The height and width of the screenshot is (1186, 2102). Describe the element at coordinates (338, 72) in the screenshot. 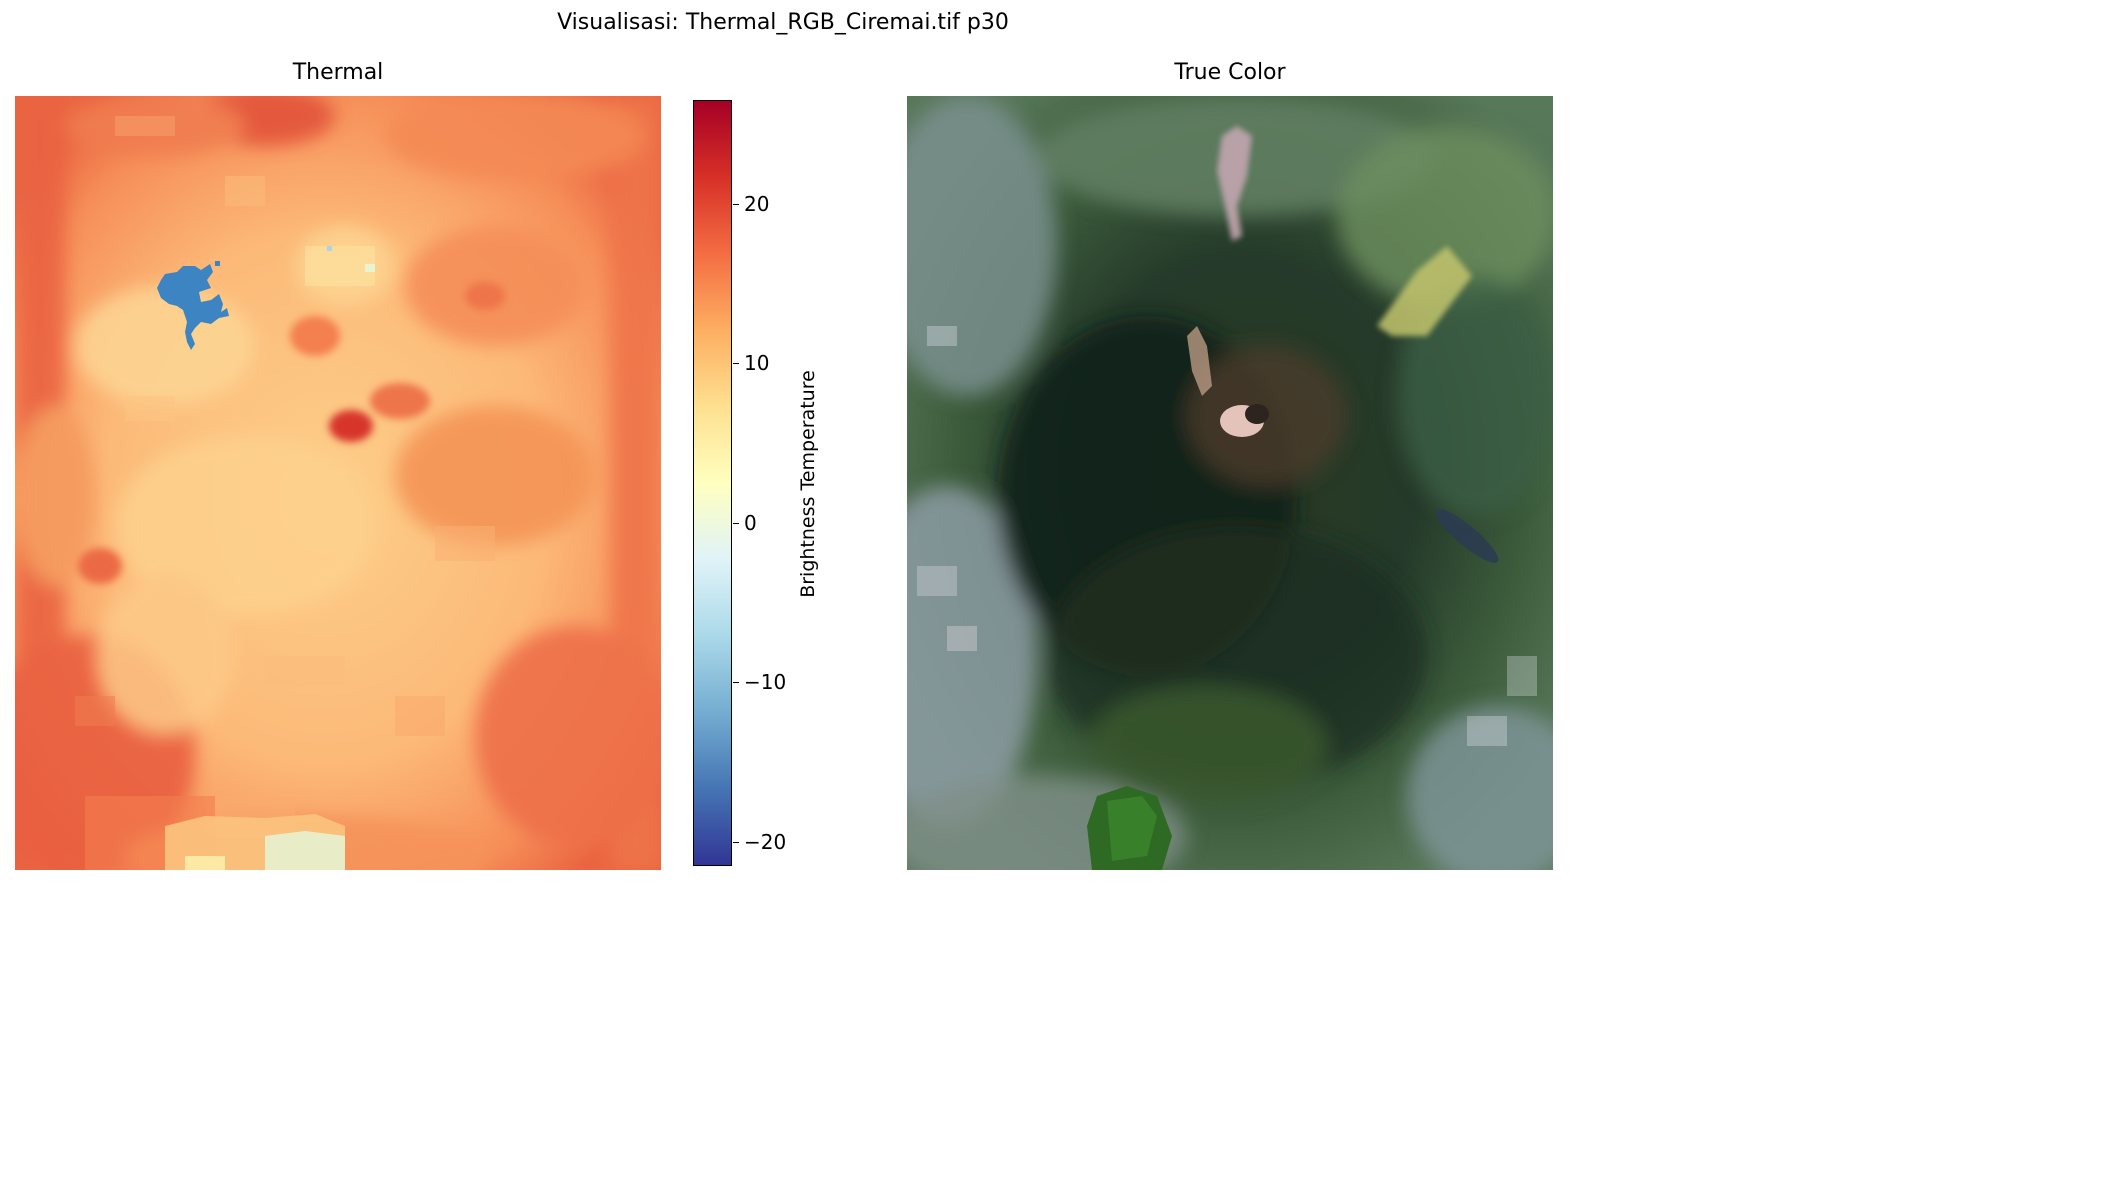

I see `thermal-title: Thermal` at that location.